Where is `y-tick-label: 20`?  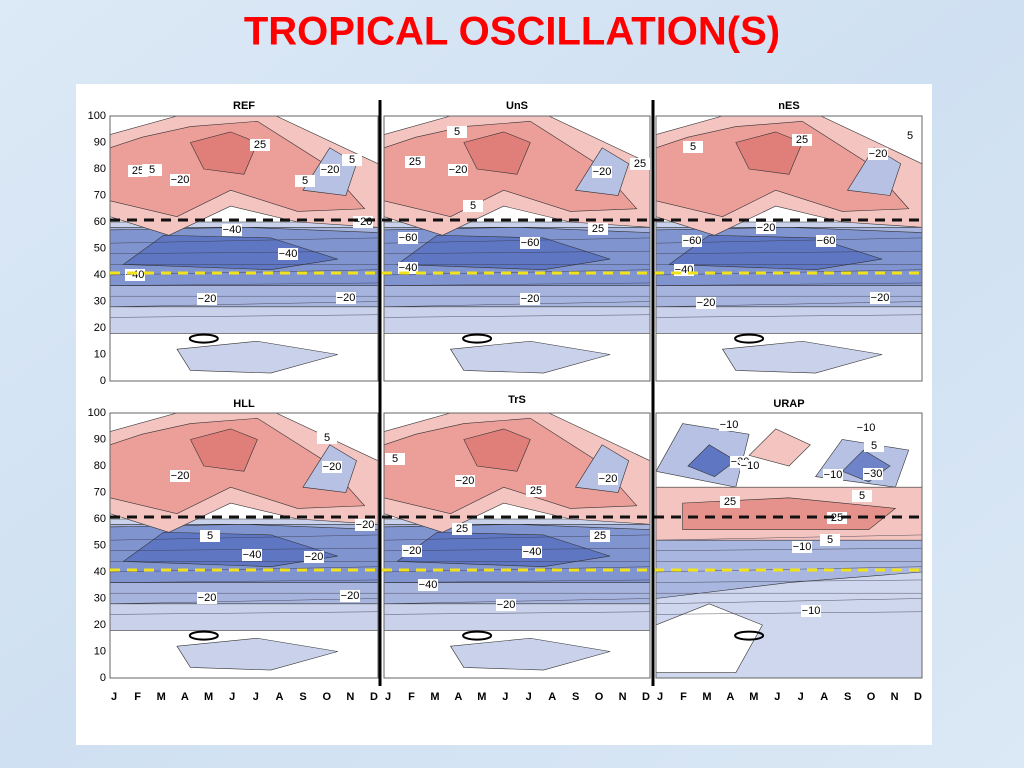
y-tick-label: 20 is located at coordinates (100, 328).